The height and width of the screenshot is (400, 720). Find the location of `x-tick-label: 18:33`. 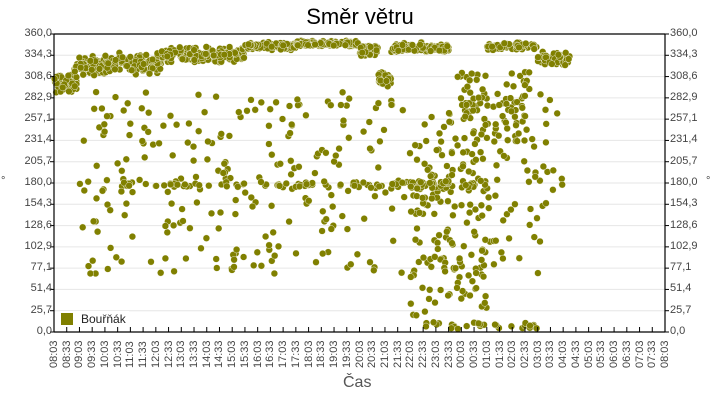

x-tick-label: 18:33 is located at coordinates (321, 354).